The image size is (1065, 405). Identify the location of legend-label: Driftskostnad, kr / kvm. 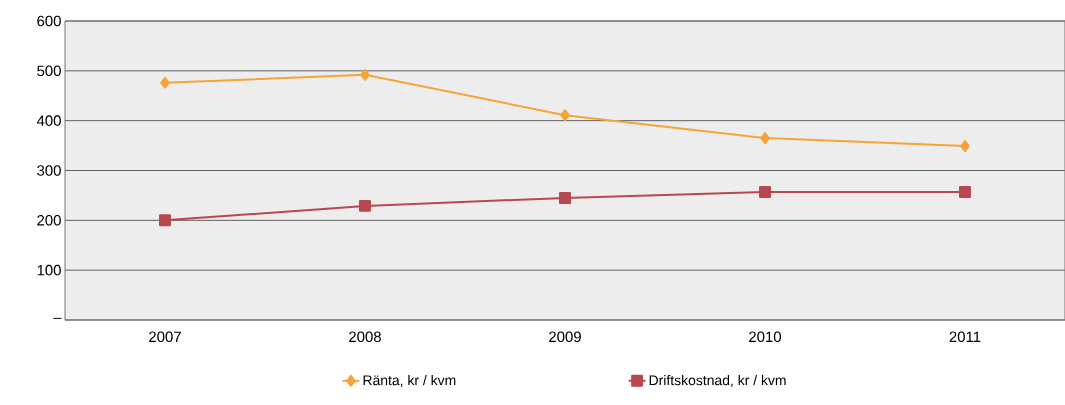
(717, 381).